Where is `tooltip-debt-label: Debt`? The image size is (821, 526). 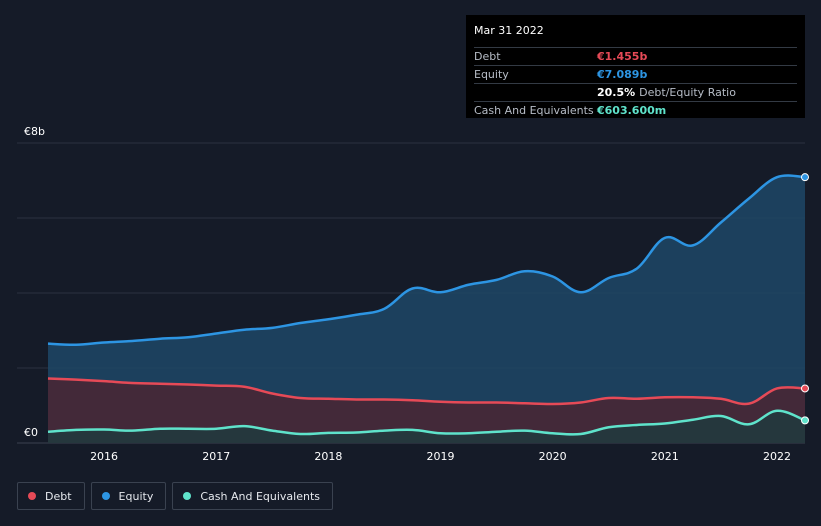
tooltip-debt-label: Debt is located at coordinates (487, 56).